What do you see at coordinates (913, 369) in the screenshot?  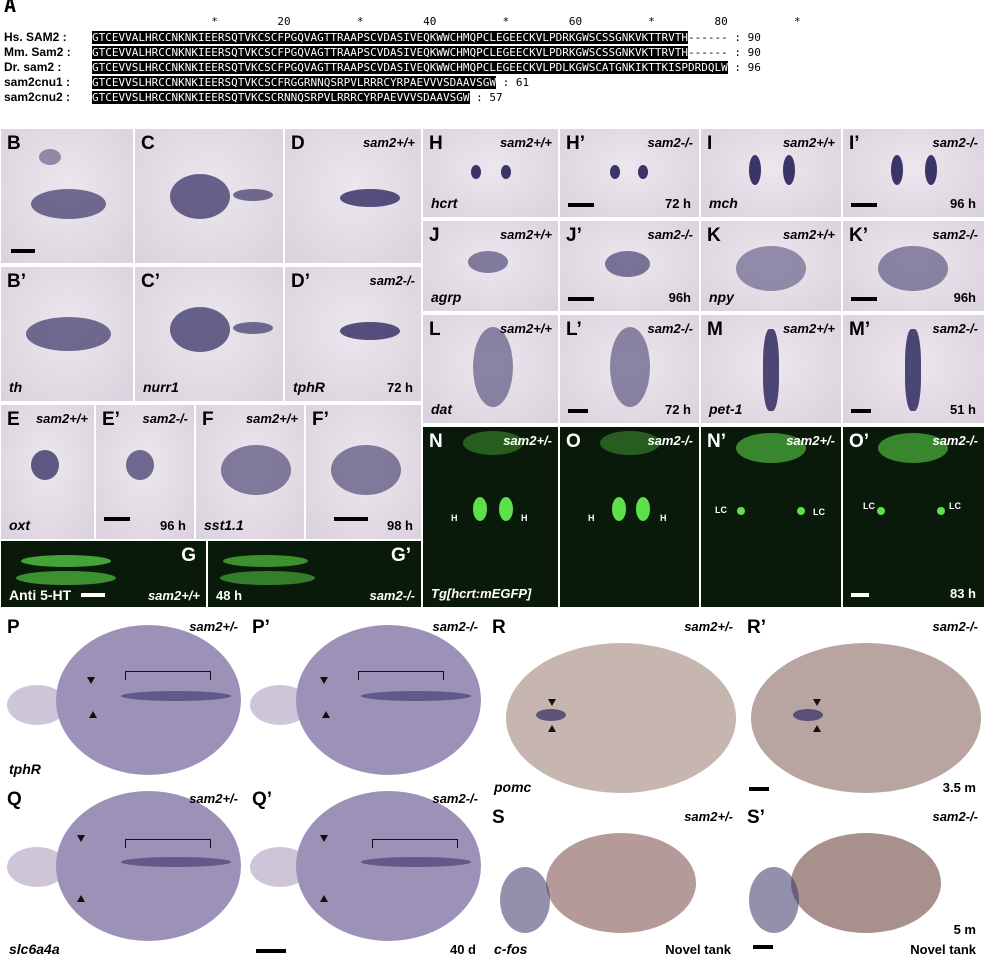 I see `panel-m-prime: M’ sam2-/- 51 h` at bounding box center [913, 369].